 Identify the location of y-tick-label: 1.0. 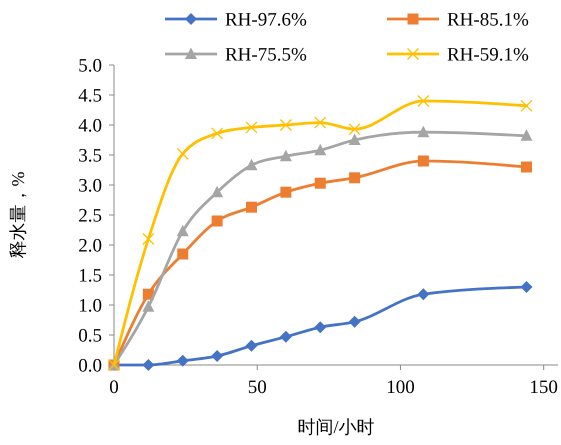
(90, 306).